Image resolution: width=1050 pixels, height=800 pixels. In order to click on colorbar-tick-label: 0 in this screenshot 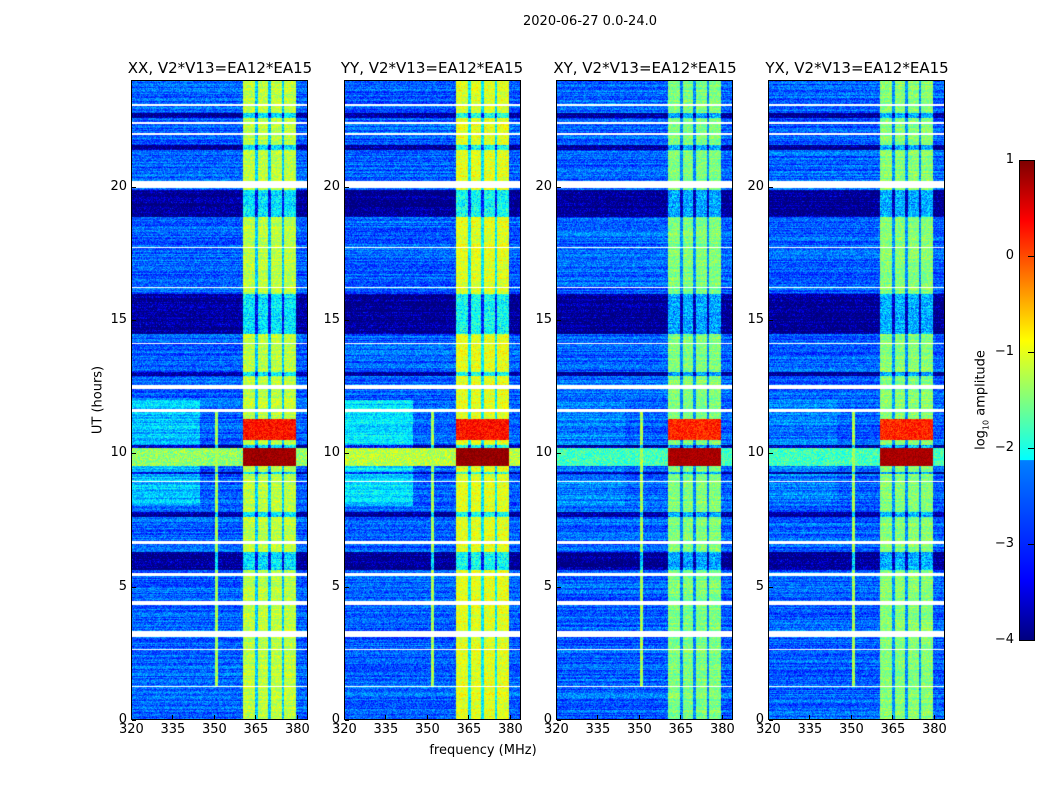, I will do `click(1009, 255)`.